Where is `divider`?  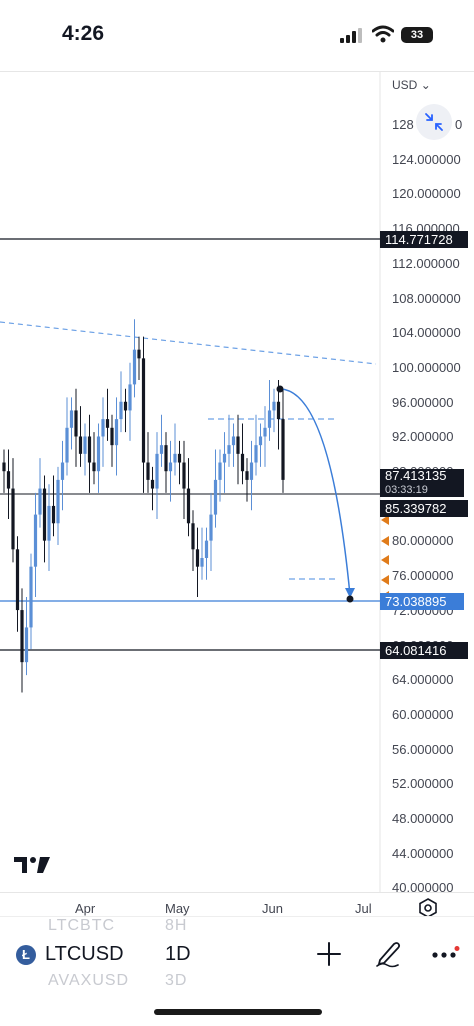
divider is located at coordinates (237, 71).